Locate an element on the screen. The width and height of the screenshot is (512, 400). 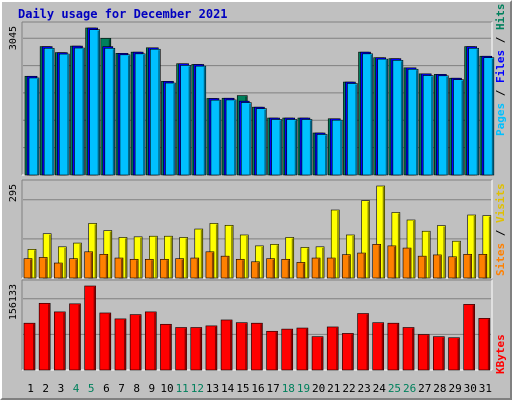
legend-middle-part: Visits is located at coordinates (500, 203).